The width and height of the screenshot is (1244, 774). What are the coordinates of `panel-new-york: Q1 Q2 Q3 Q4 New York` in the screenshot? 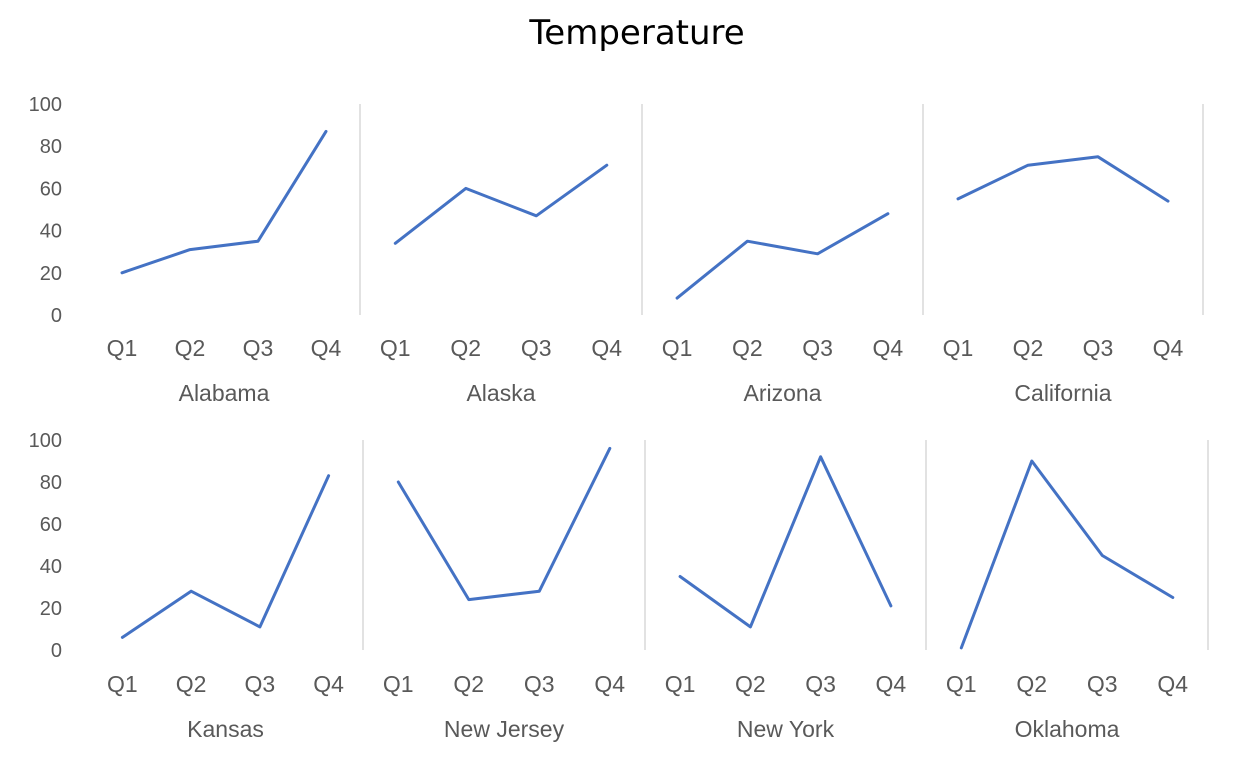 It's located at (796, 591).